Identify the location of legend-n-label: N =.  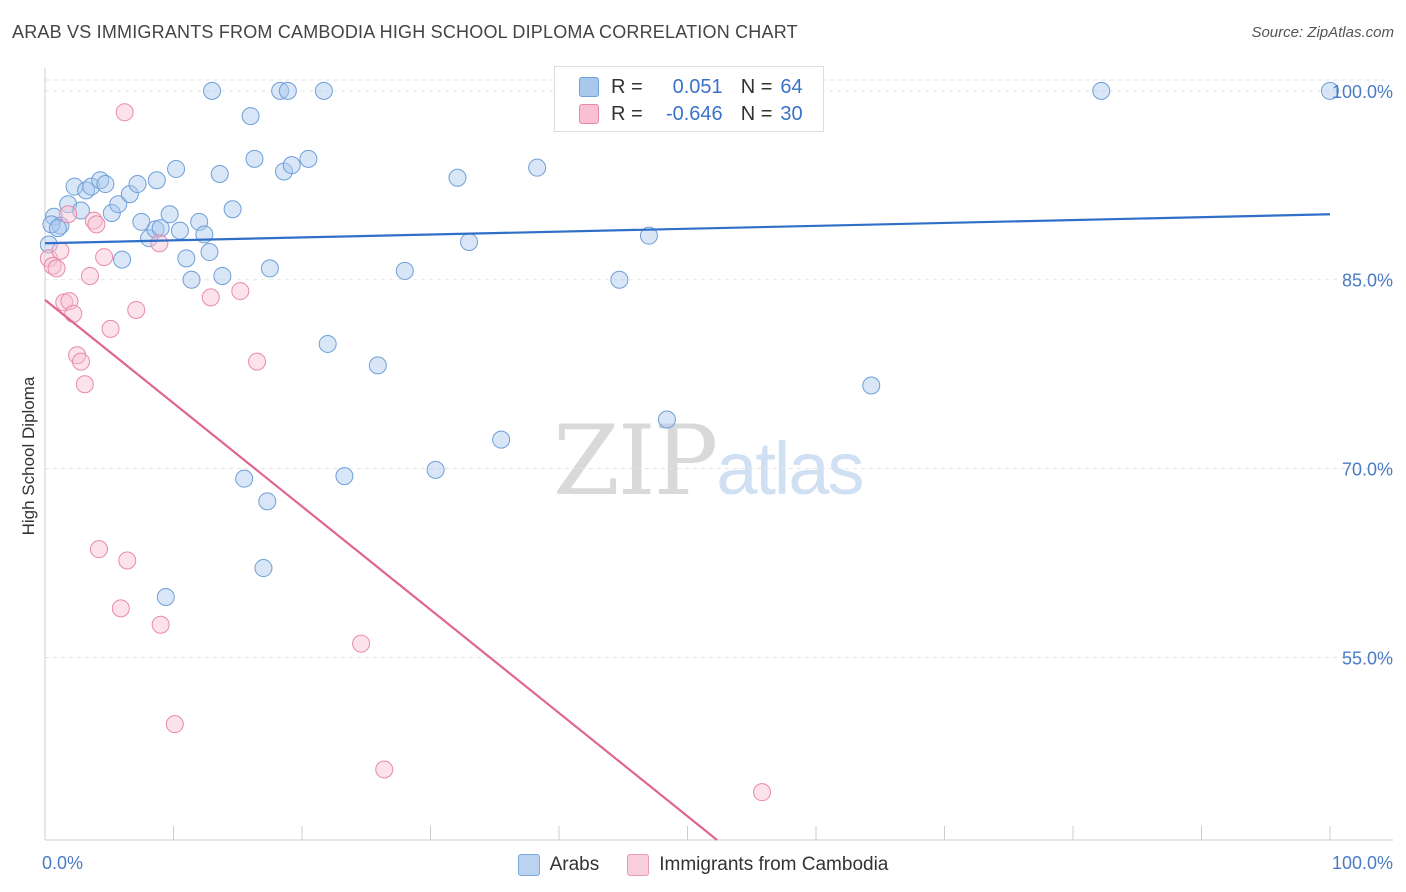
(756, 86).